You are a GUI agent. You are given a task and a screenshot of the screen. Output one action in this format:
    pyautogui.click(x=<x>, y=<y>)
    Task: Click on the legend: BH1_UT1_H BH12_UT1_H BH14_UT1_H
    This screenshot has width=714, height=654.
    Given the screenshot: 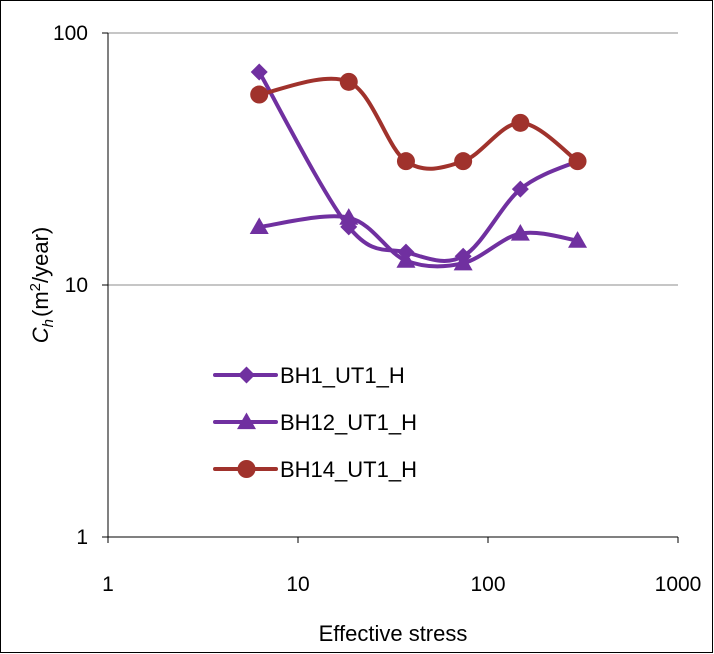 What is the action you would take?
    pyautogui.click(x=315, y=422)
    